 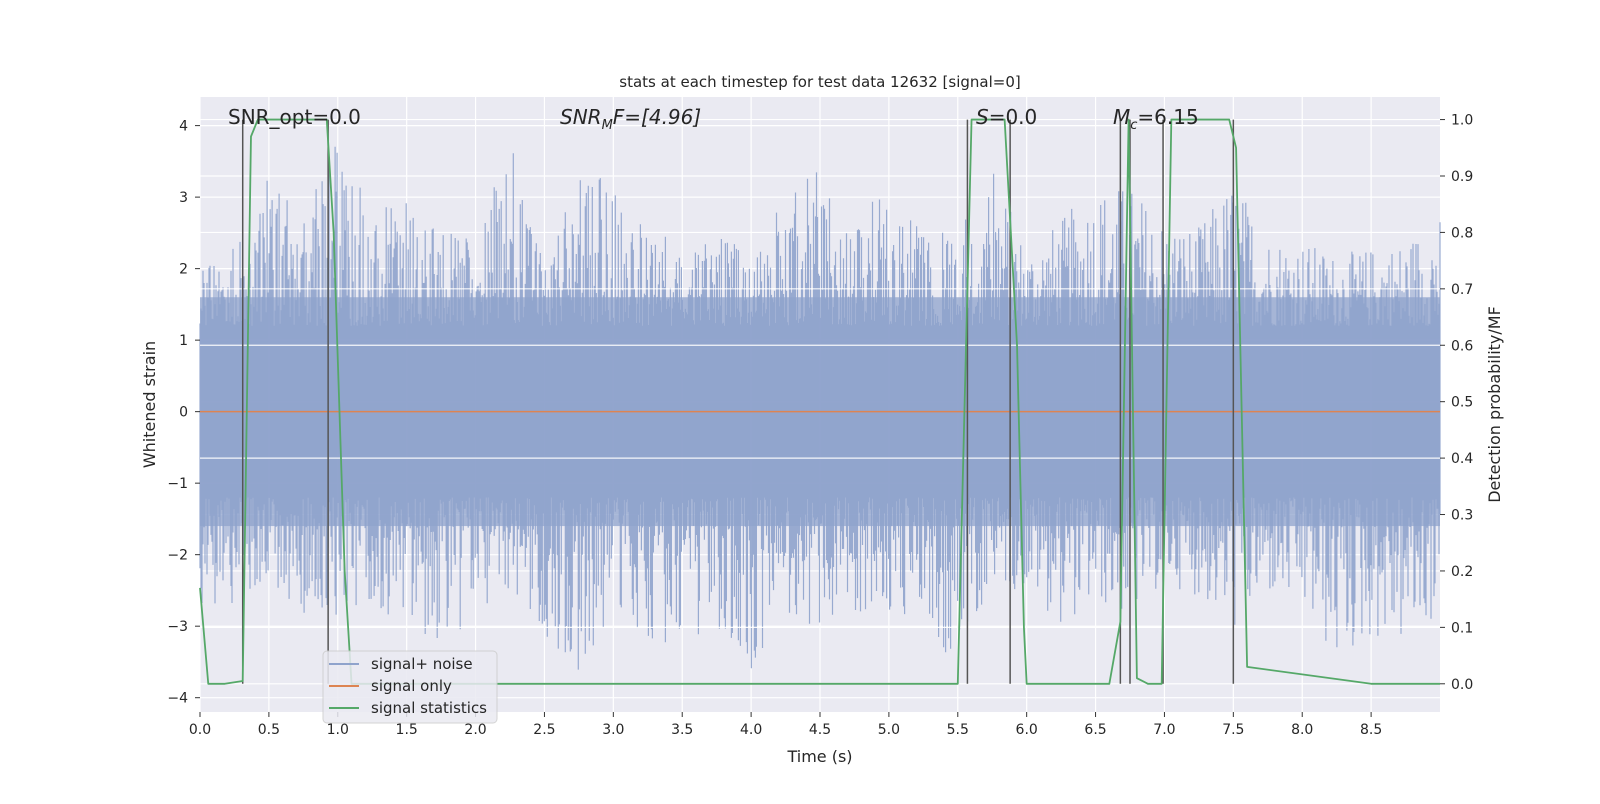 I want to click on x-axis-label: Time (s), so click(x=819, y=756).